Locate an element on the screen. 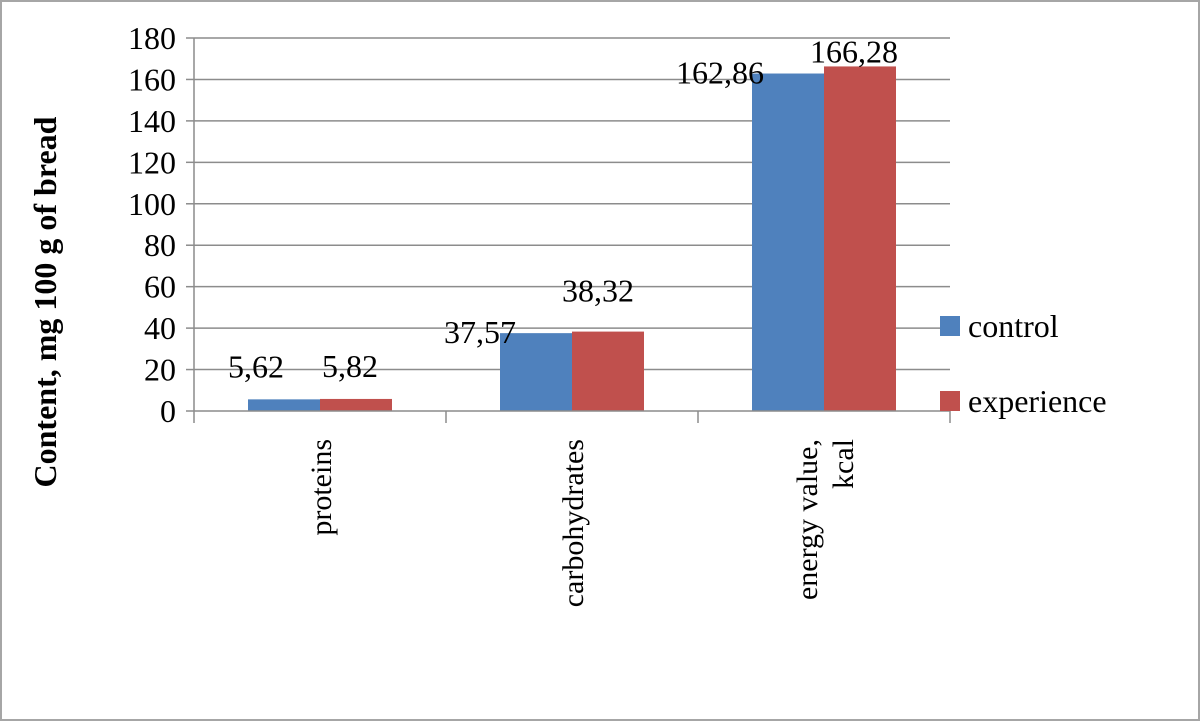  category-label-line: proteins is located at coordinates (321, 487).